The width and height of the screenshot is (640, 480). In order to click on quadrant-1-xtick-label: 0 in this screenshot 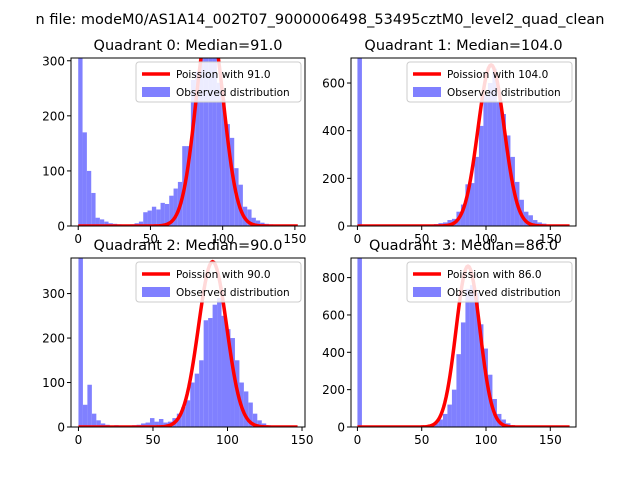, I will do `click(358, 239)`.